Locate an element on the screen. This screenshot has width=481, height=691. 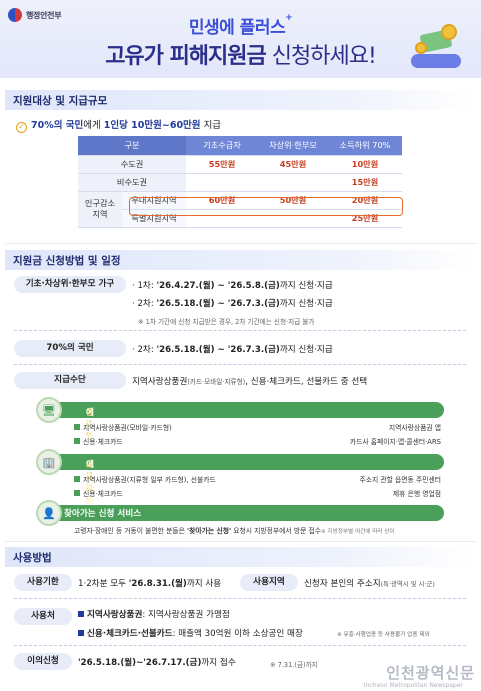
offline-row-2-left: 신용·체크카드 is located at coordinates (98, 493).